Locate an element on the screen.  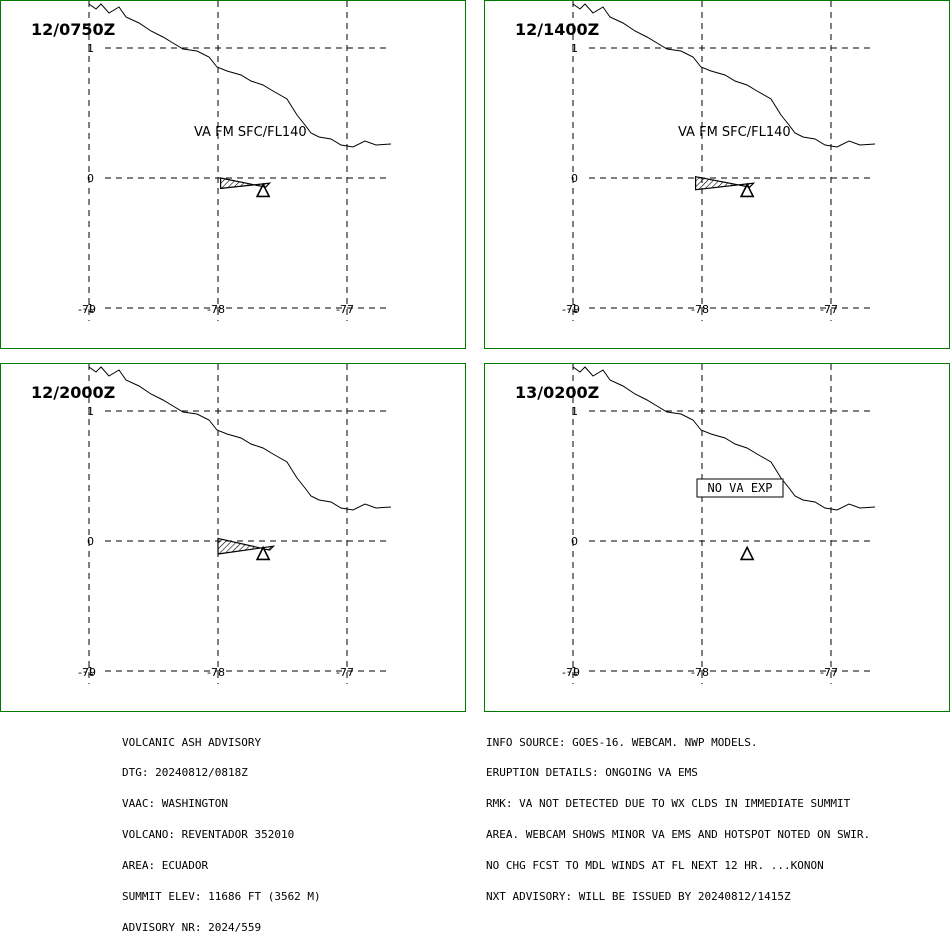
advisory-line: ERUPTION DETAILS: ONGOING VA EMS is located at coordinates (592, 773).